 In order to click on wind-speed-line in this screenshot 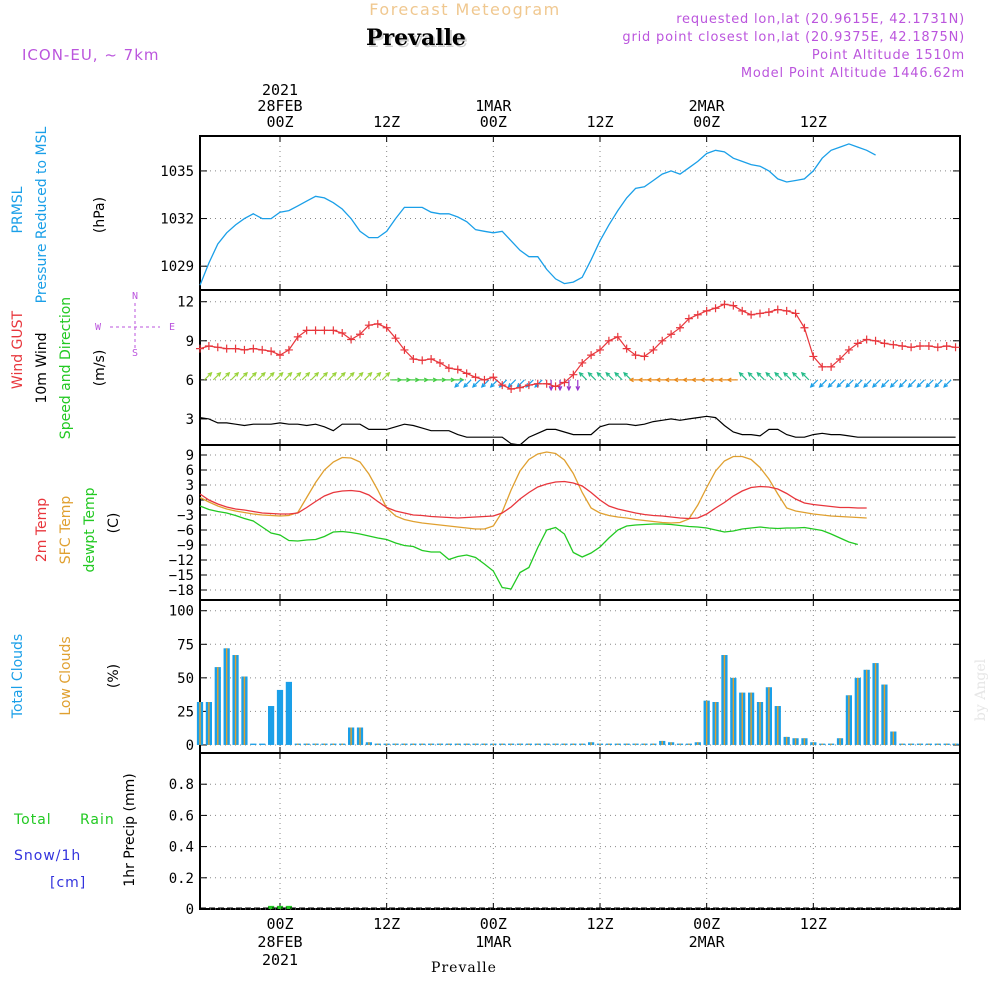, I will do `click(577, 430)`.